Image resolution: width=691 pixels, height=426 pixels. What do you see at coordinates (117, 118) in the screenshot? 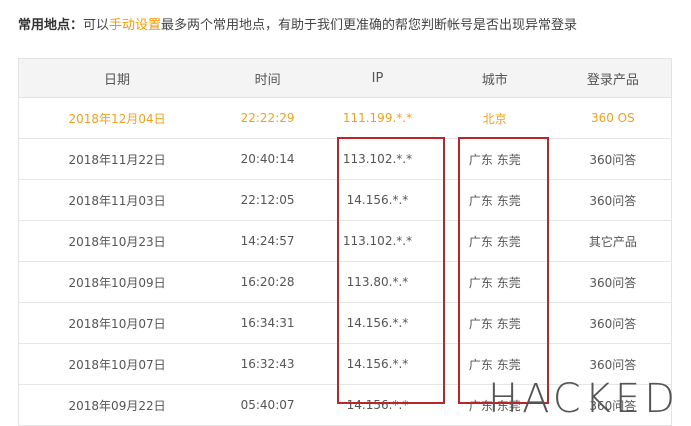
I see `table-cell: 2018年12月04日` at bounding box center [117, 118].